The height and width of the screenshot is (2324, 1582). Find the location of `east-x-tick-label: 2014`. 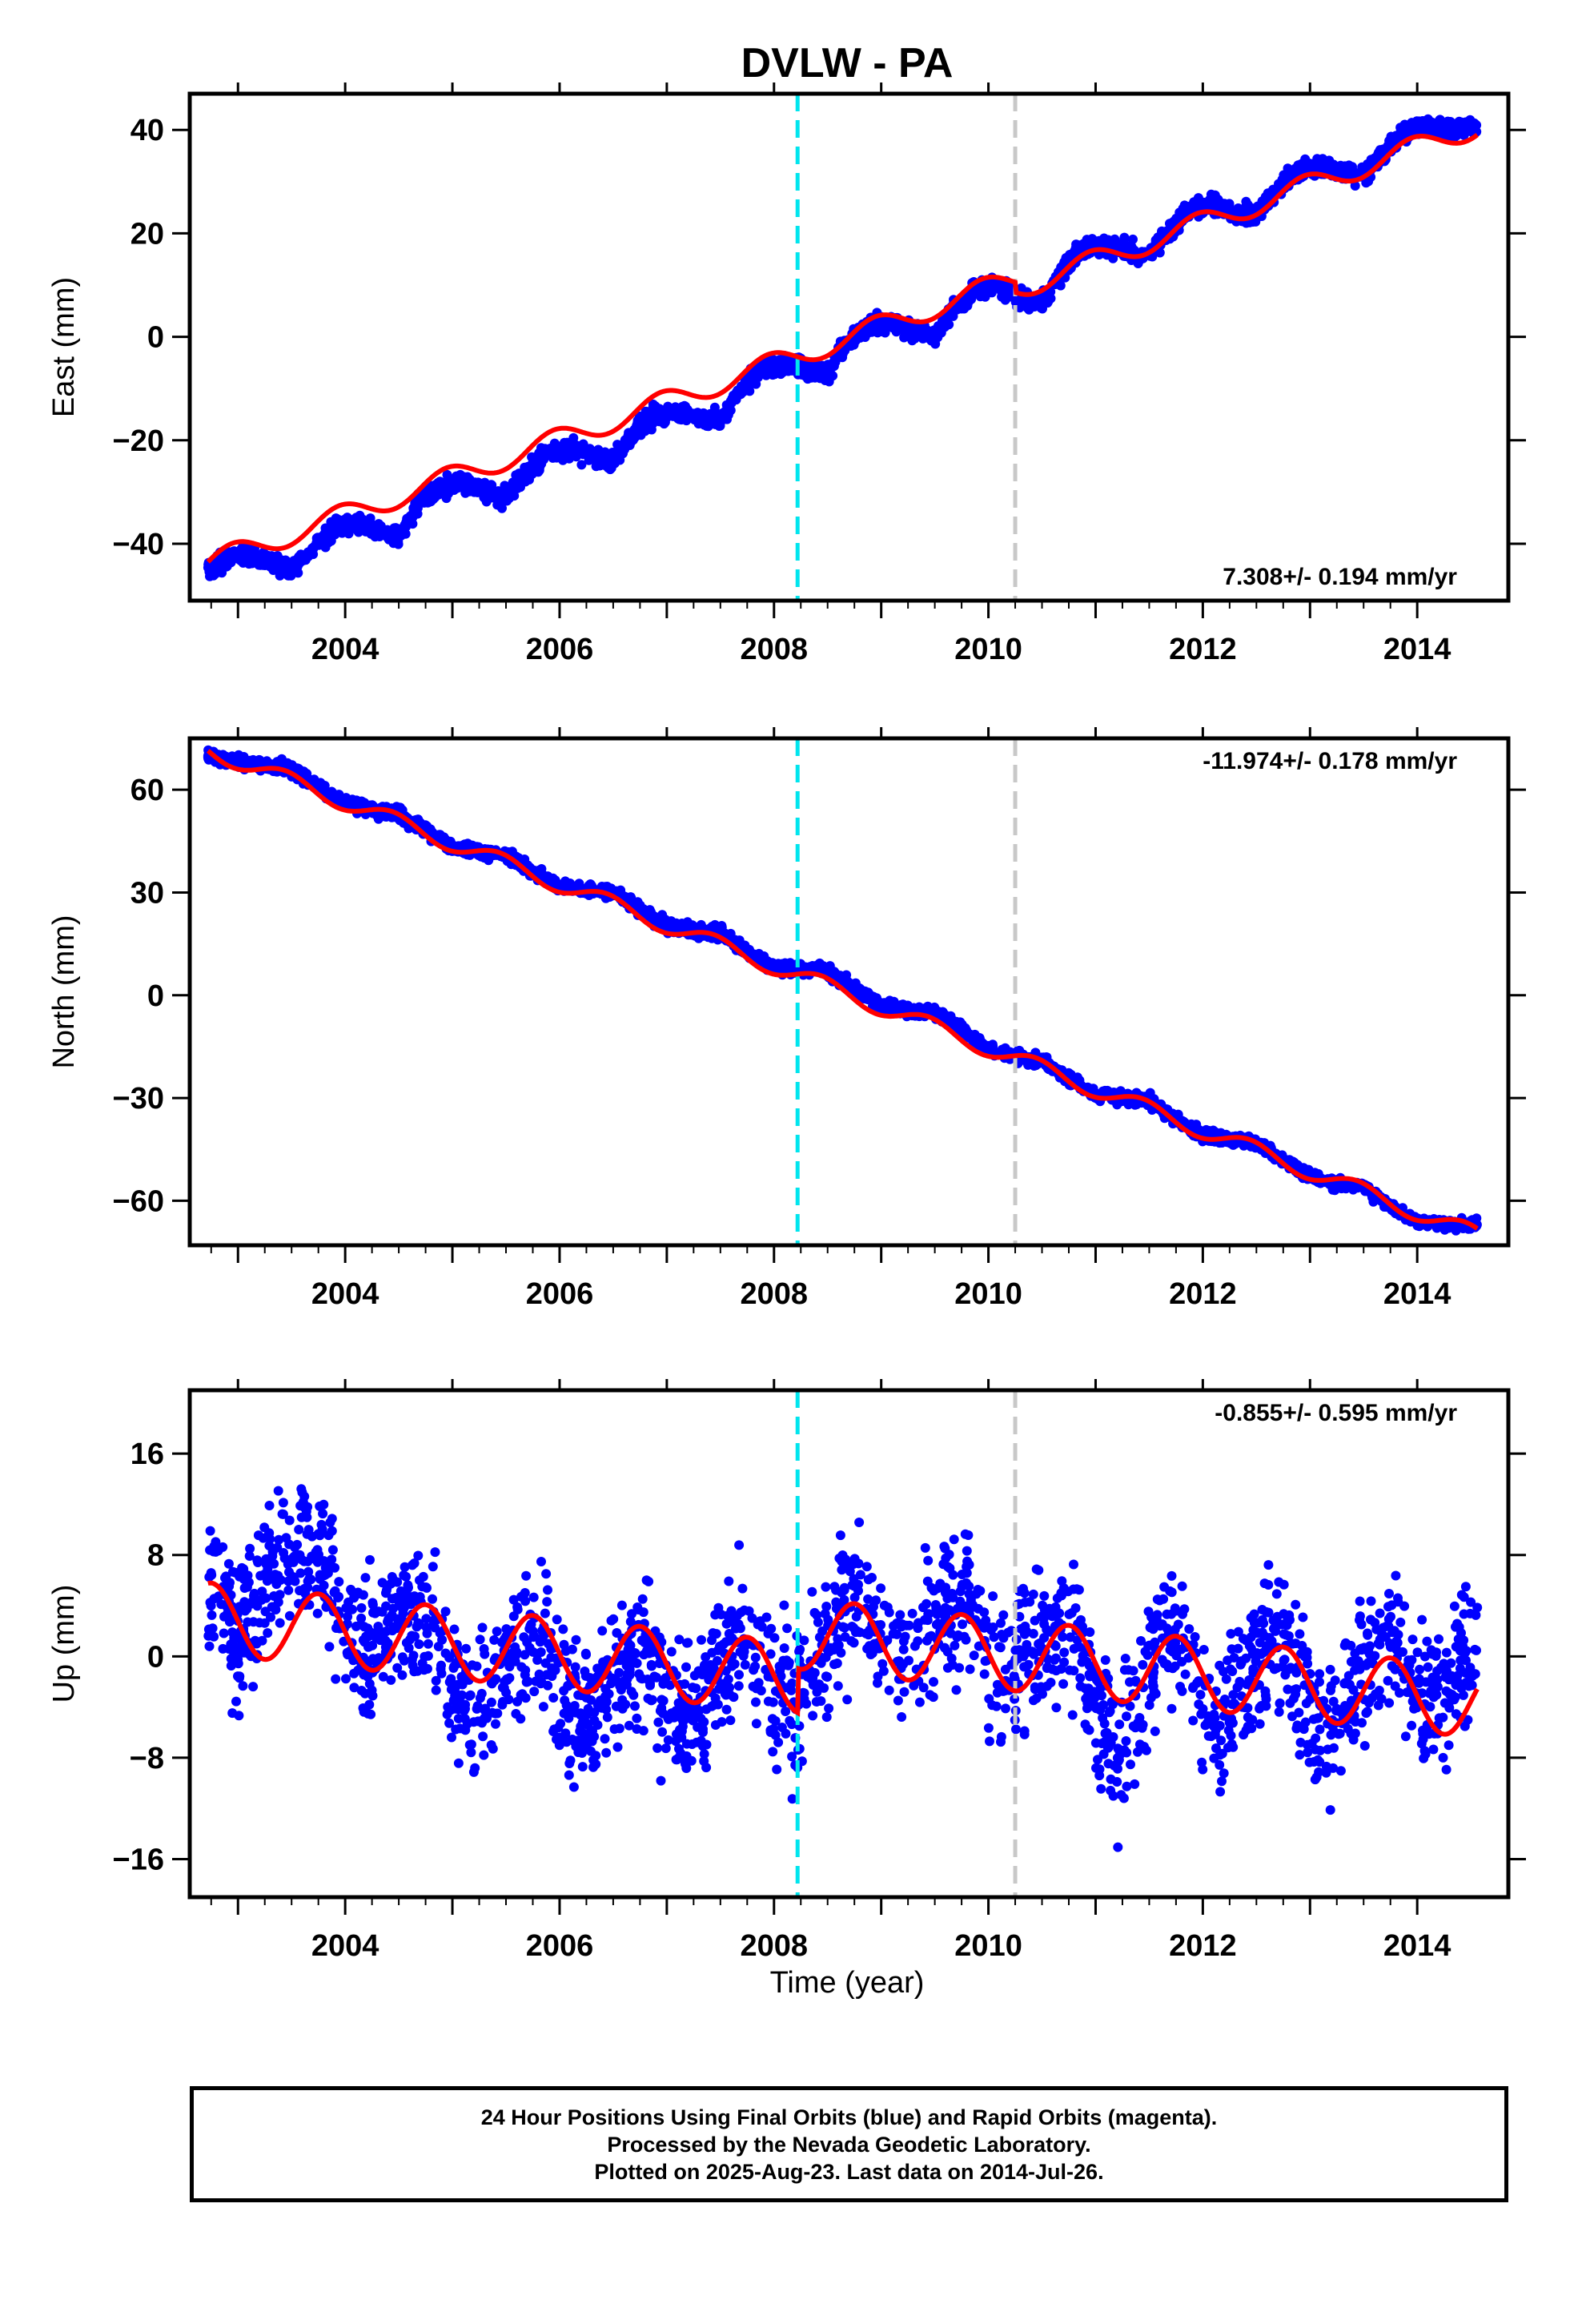

east-x-tick-label: 2014 is located at coordinates (1417, 649).